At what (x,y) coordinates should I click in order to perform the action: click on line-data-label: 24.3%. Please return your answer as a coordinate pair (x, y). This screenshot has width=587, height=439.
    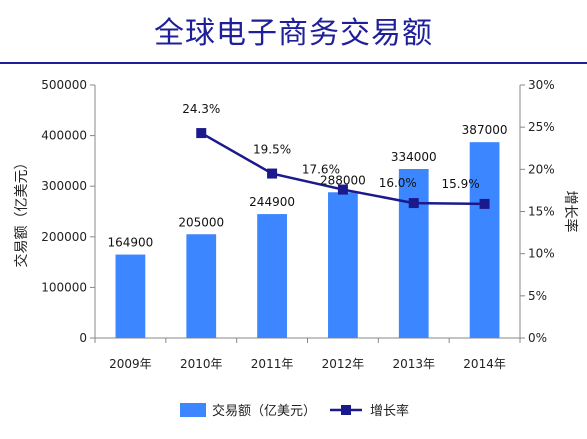
    Looking at the image, I should click on (201, 109).